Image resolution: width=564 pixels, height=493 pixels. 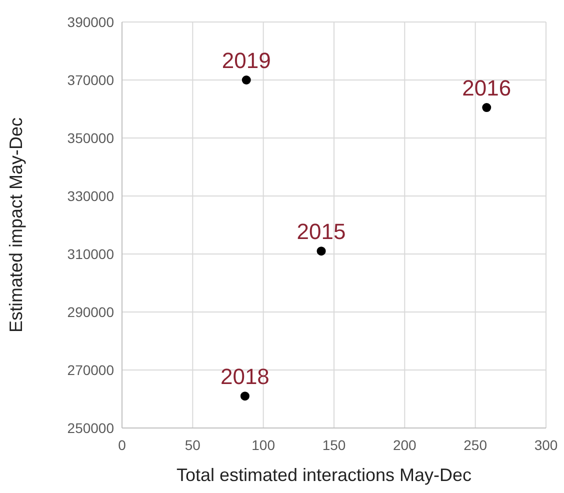 What do you see at coordinates (90, 138) in the screenshot?
I see `y-tick-label: 350000` at bounding box center [90, 138].